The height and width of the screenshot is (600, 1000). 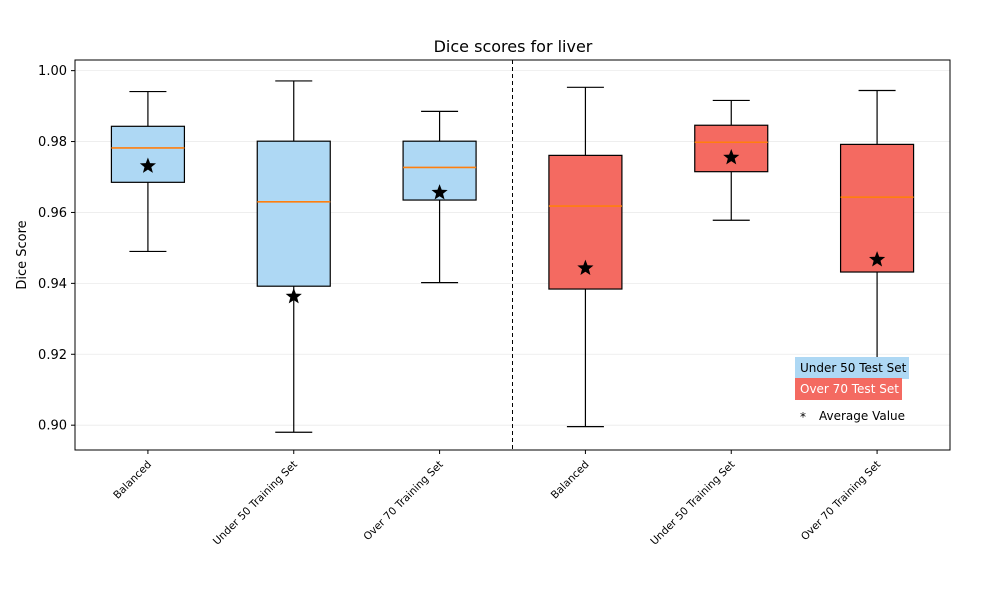 I want to click on legend-label-under-50-test-set: Under 50 Test Set, so click(x=853, y=368).